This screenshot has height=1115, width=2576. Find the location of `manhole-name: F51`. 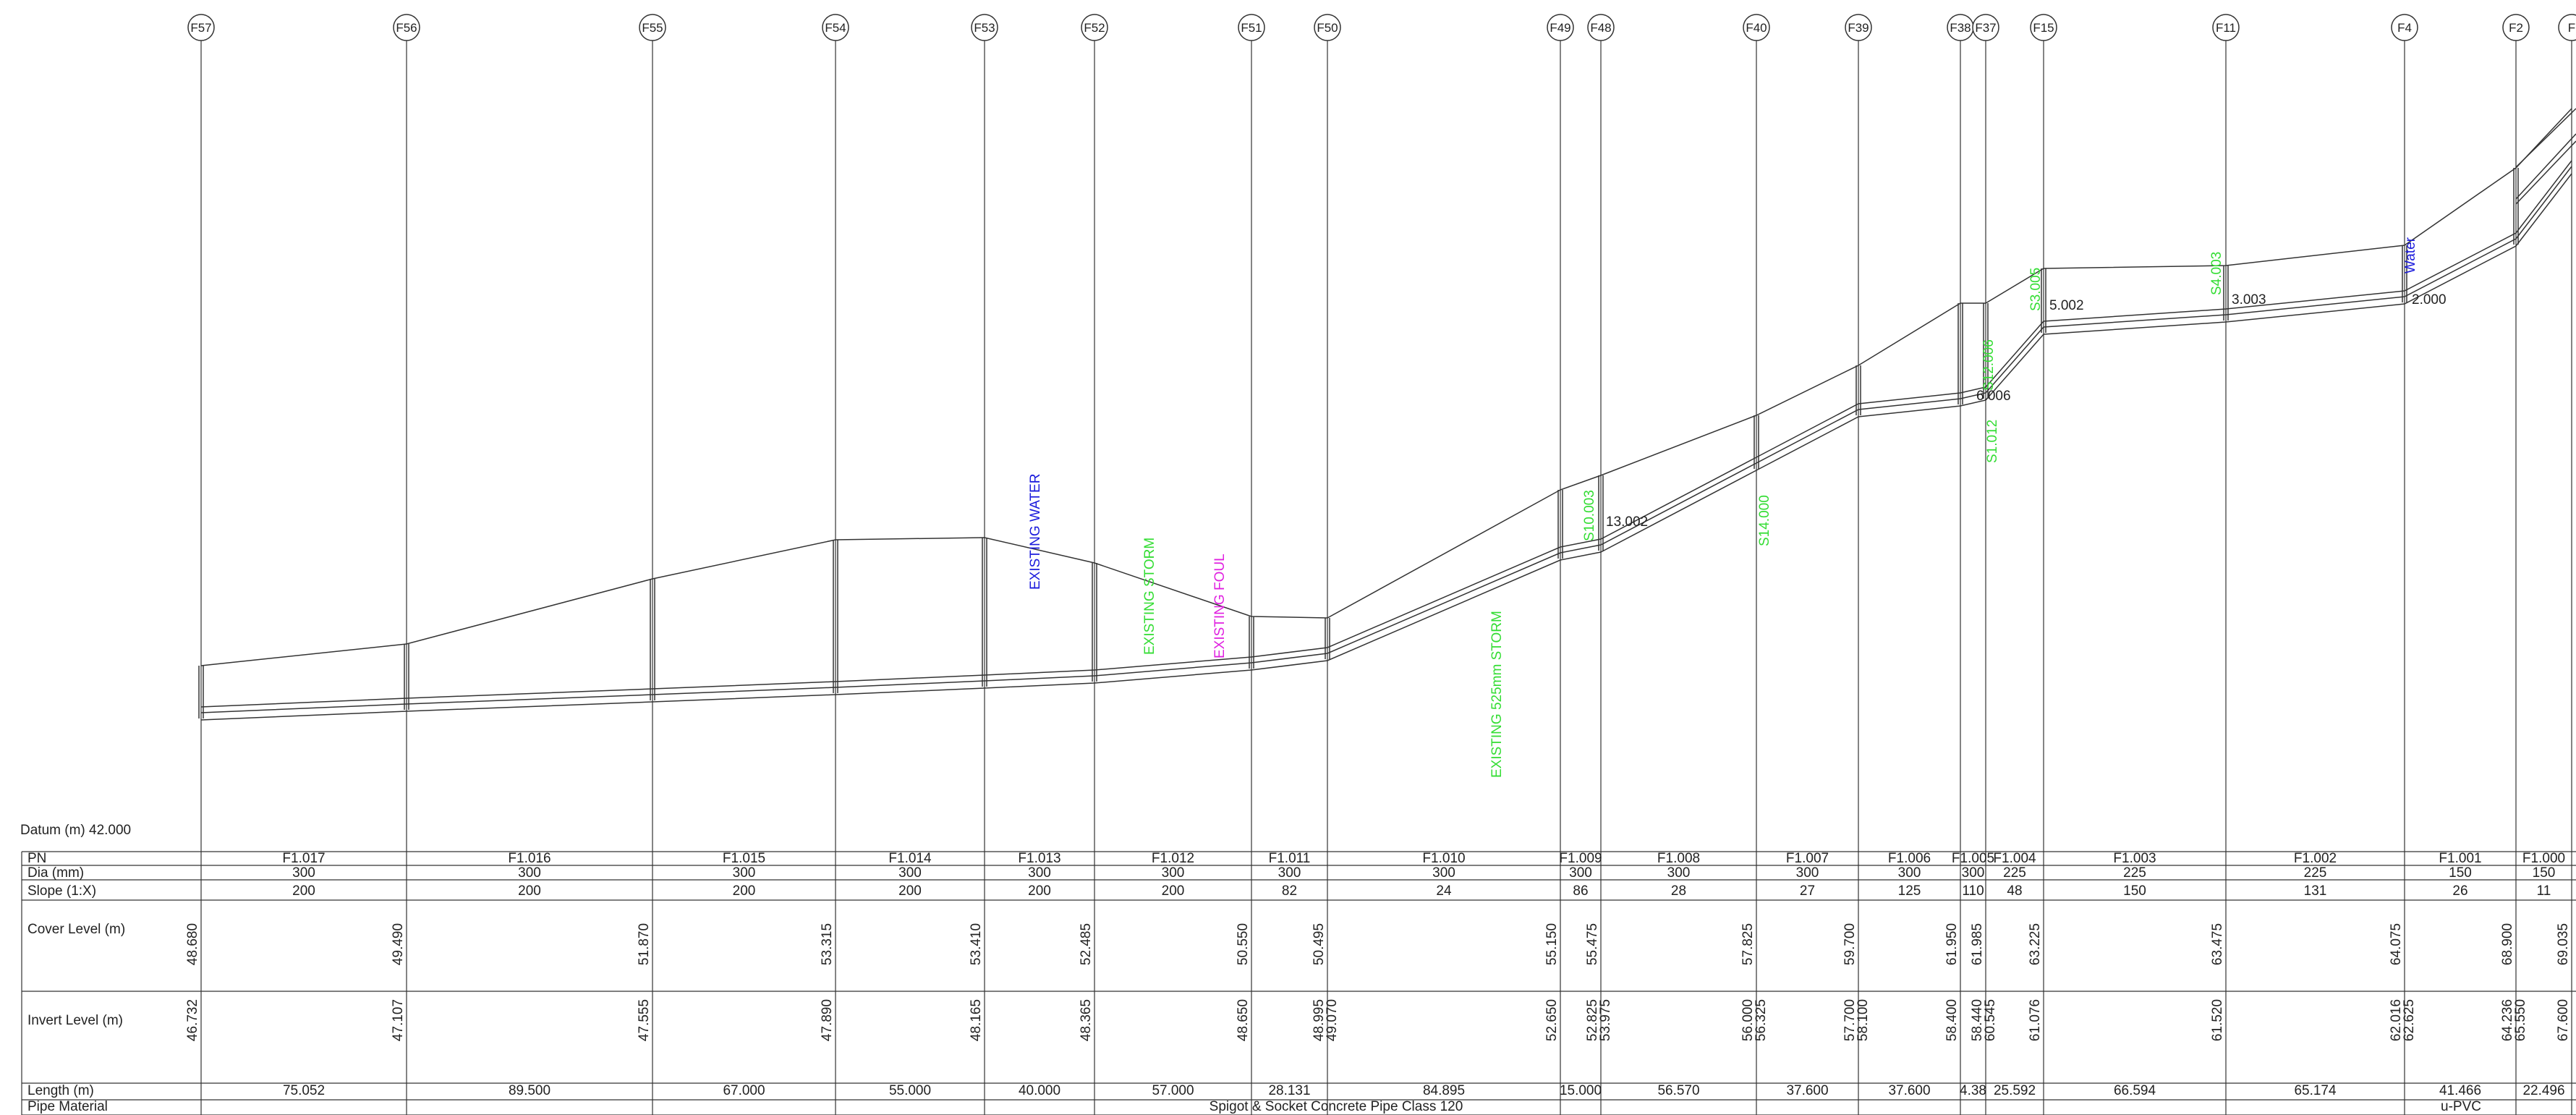

manhole-name: F51 is located at coordinates (1251, 28).